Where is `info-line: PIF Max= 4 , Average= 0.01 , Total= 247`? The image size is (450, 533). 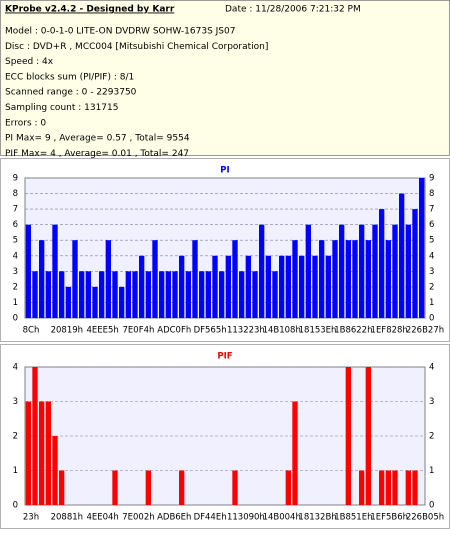
info-line: PIF Max= 4 , Average= 0.01 , Total= 247 is located at coordinates (97, 154).